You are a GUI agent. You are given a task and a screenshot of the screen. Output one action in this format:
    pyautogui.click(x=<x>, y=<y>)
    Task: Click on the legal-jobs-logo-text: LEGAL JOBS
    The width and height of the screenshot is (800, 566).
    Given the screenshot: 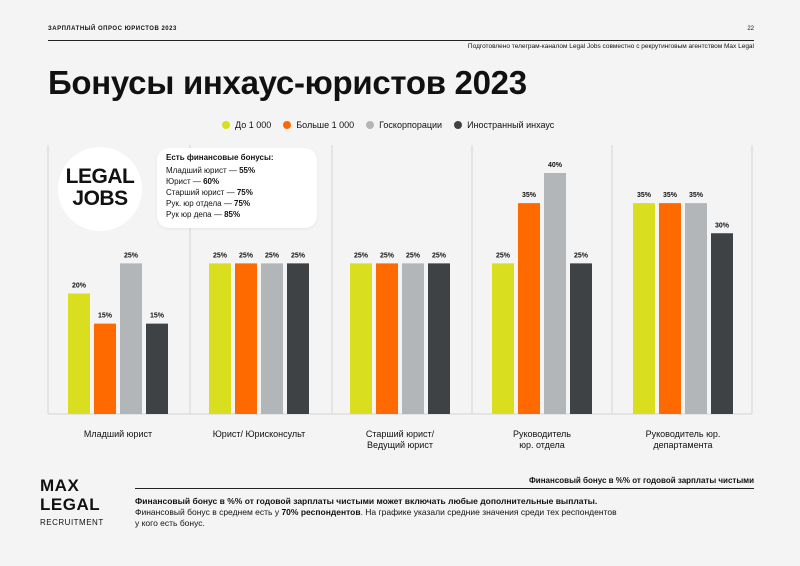 What is the action you would take?
    pyautogui.click(x=100, y=188)
    